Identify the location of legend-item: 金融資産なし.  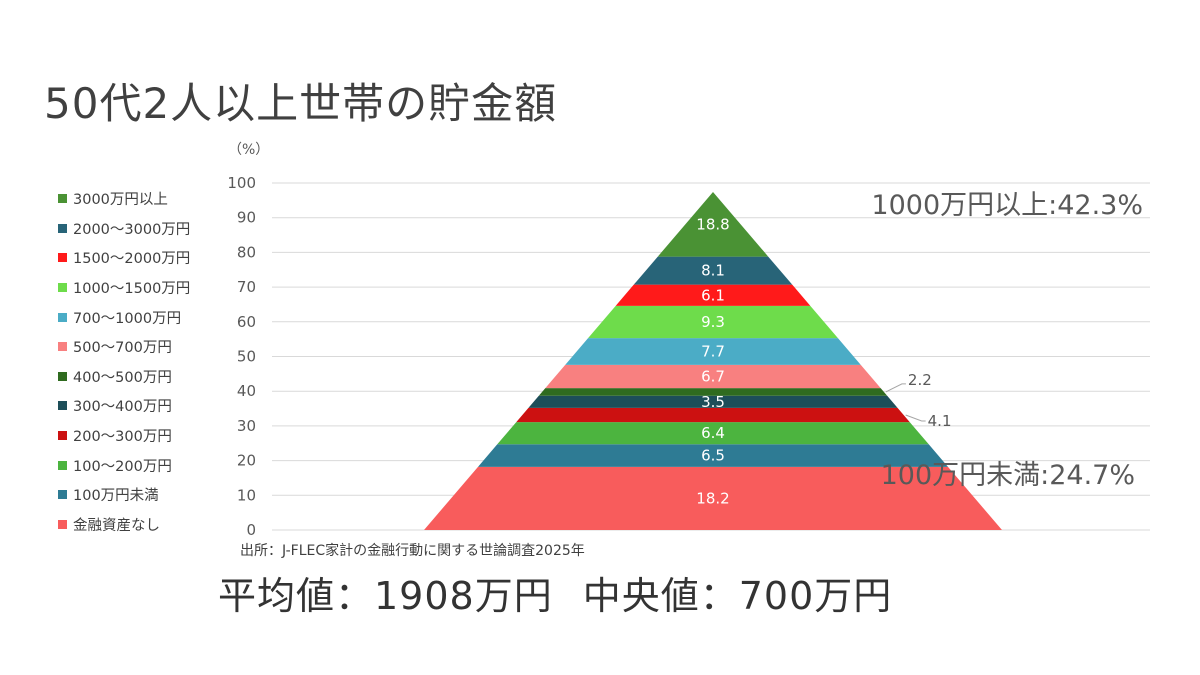
(124, 525).